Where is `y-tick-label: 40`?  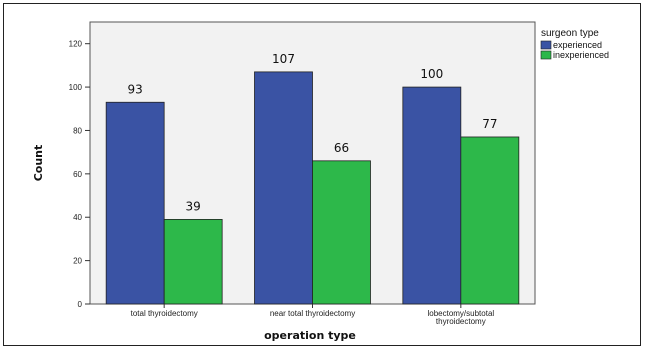 y-tick-label: 40 is located at coordinates (77, 217).